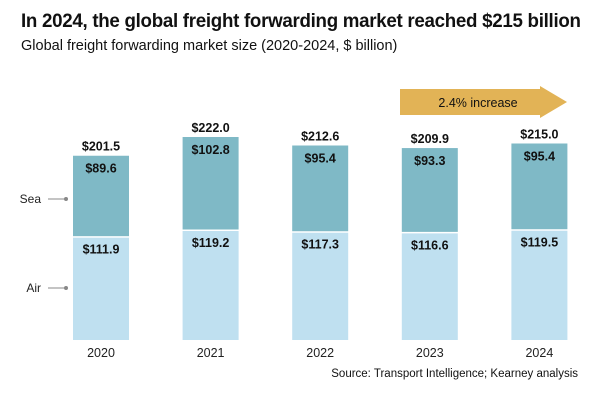 The width and height of the screenshot is (600, 400). What do you see at coordinates (210, 128) in the screenshot?
I see `label-total-2021: $222.0` at bounding box center [210, 128].